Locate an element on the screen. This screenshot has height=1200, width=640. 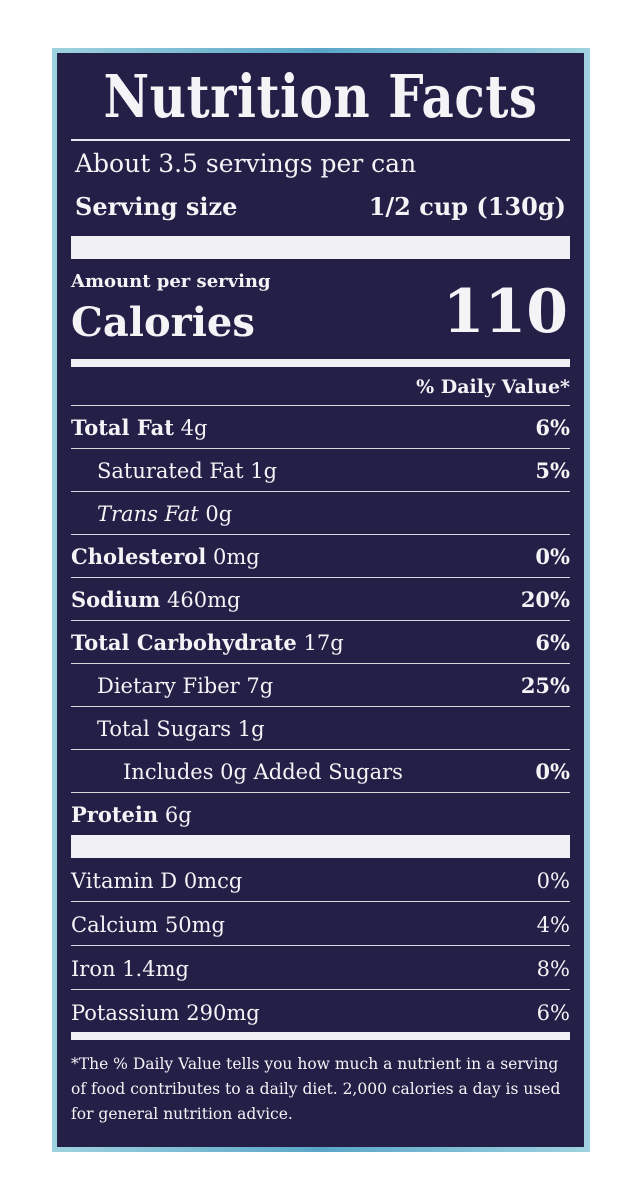
nutrient-name: Sodium is located at coordinates (116, 599).